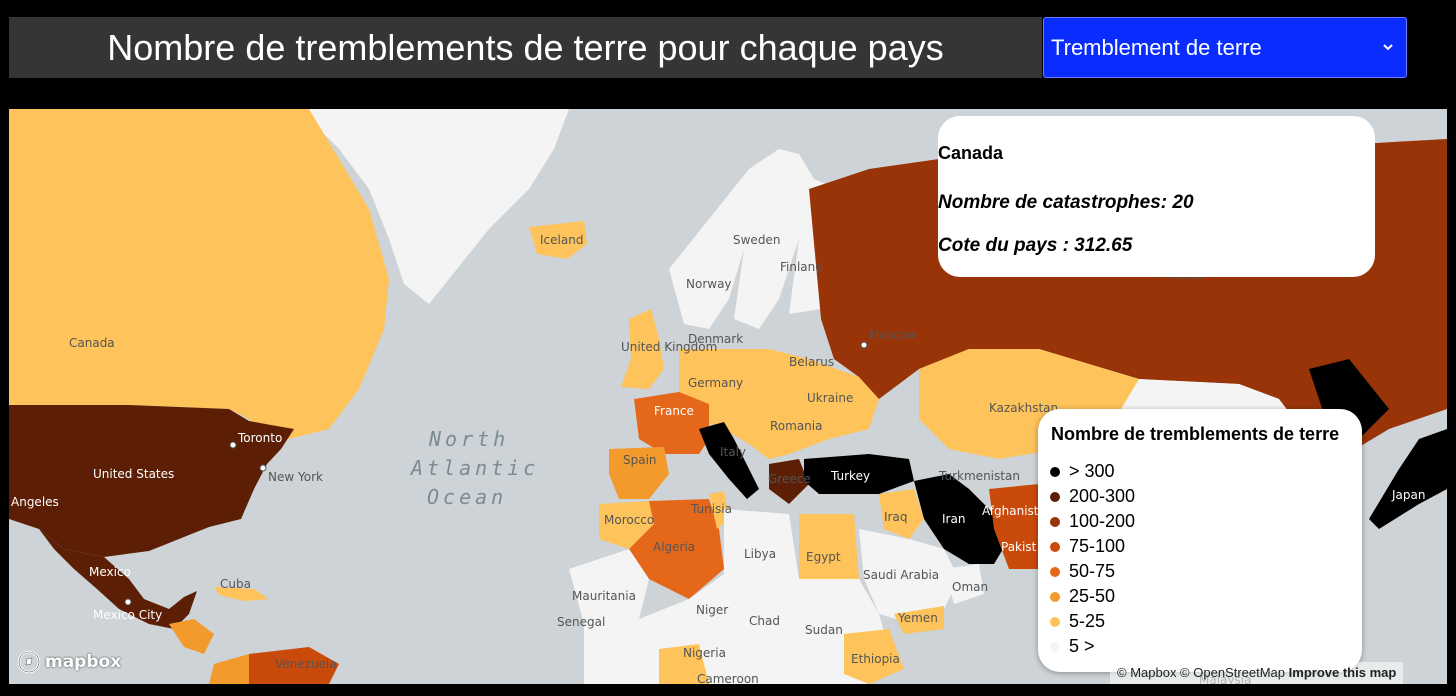 The image size is (1456, 696). What do you see at coordinates (901, 575) in the screenshot?
I see `label-saudi-arabia: Saudi Arabia` at bounding box center [901, 575].